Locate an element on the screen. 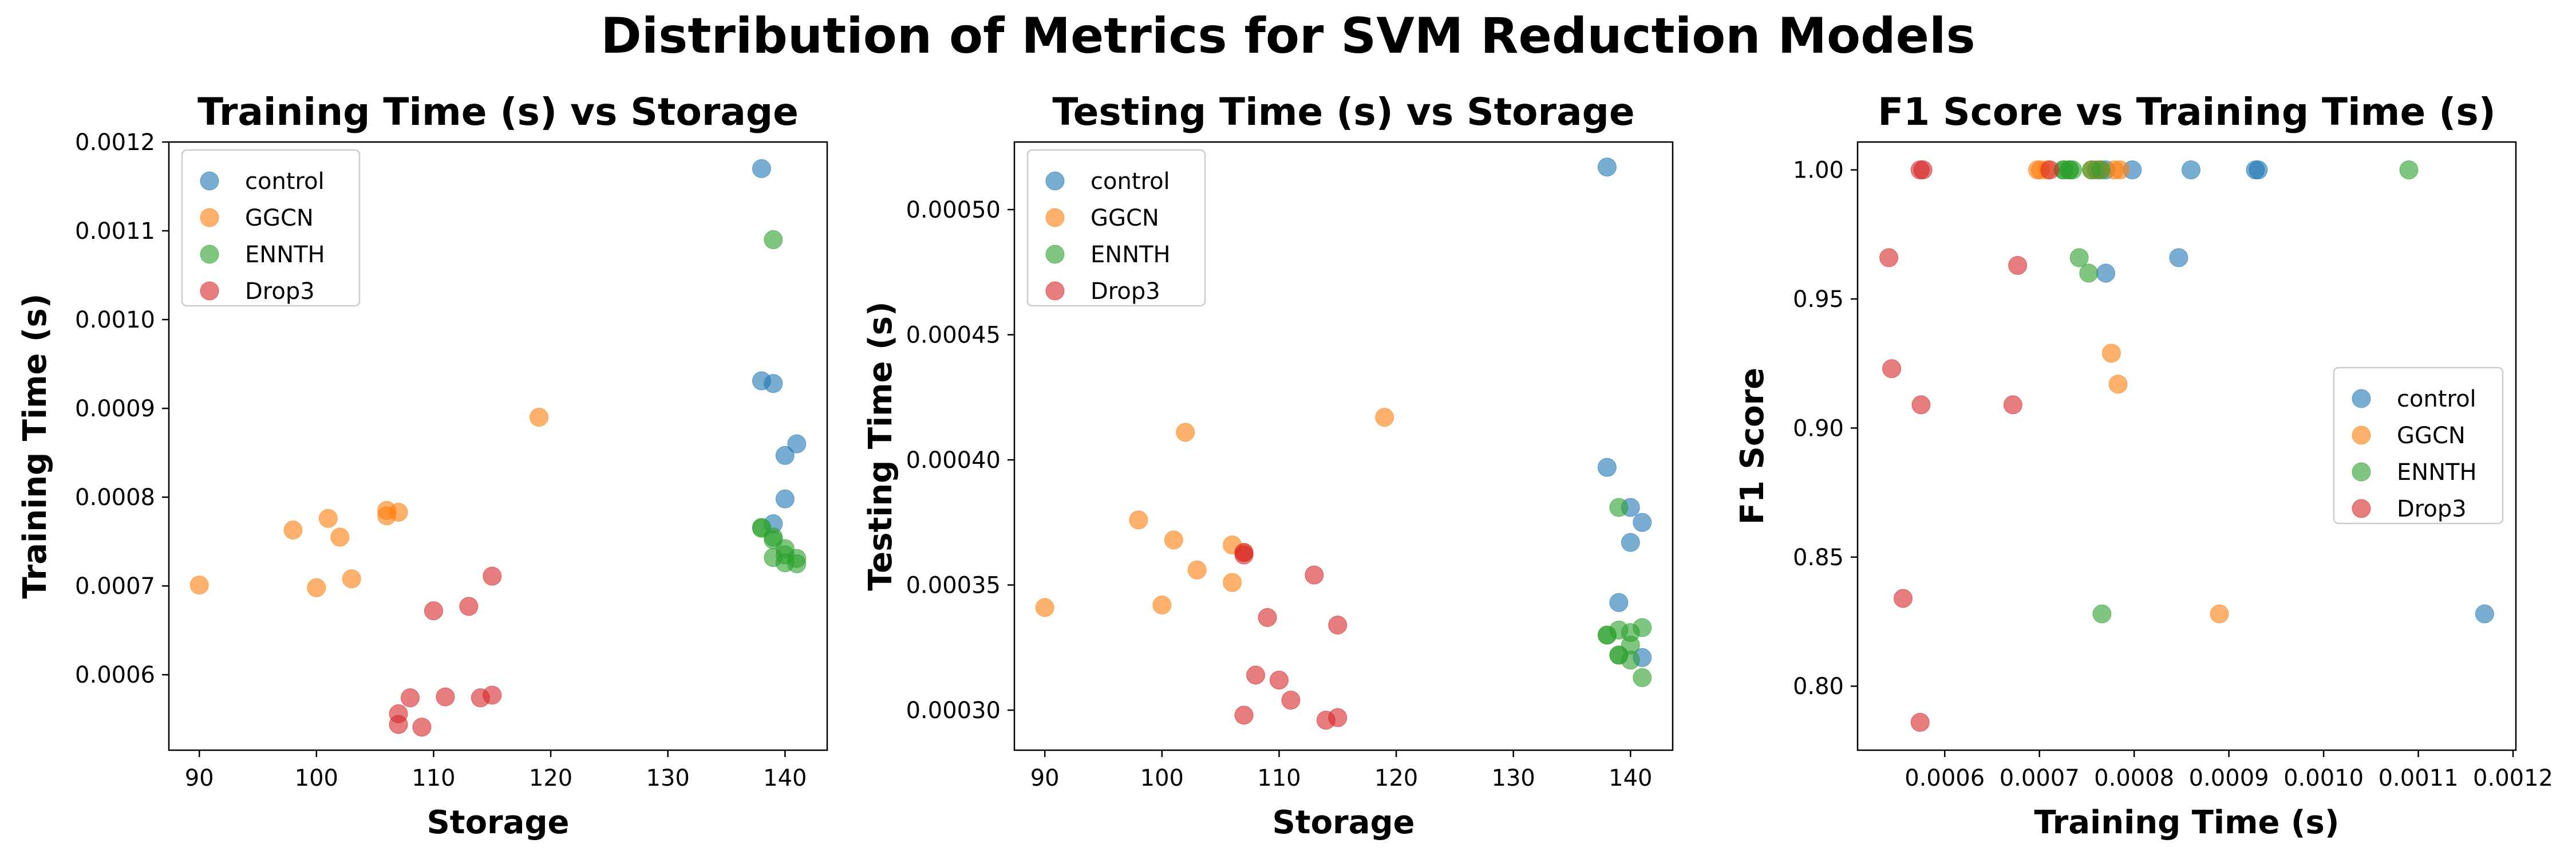  y-tick-label: 0.0010 is located at coordinates (115, 320).